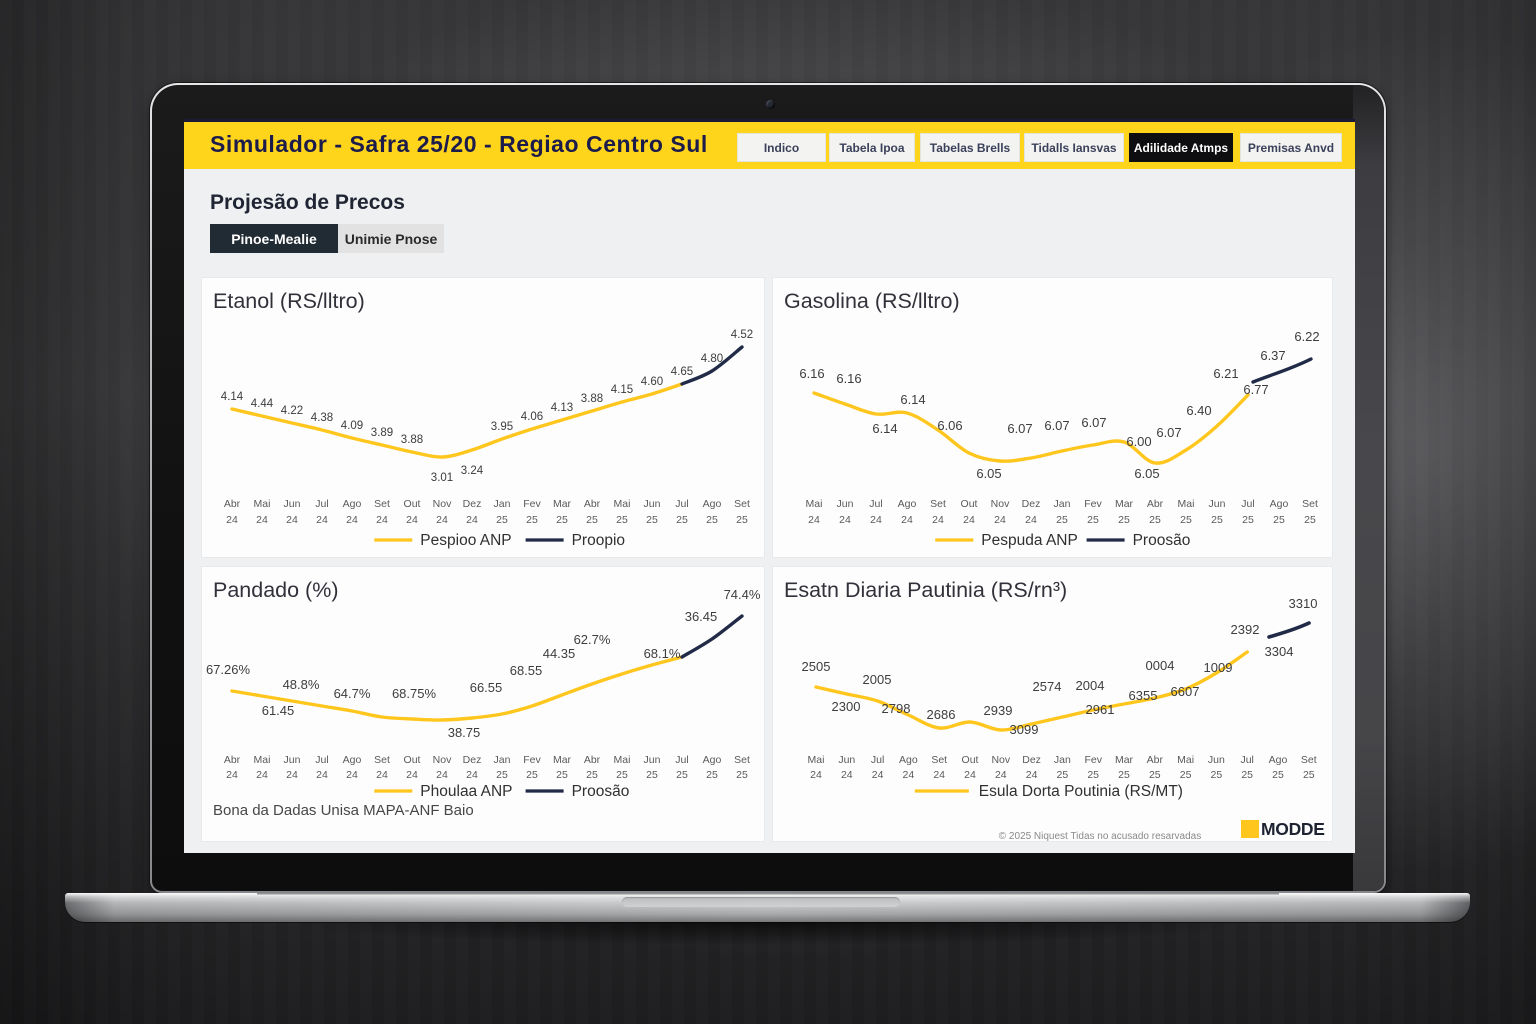  What do you see at coordinates (1090, 685) in the screenshot?
I see `svg-text: 2004` at bounding box center [1090, 685].